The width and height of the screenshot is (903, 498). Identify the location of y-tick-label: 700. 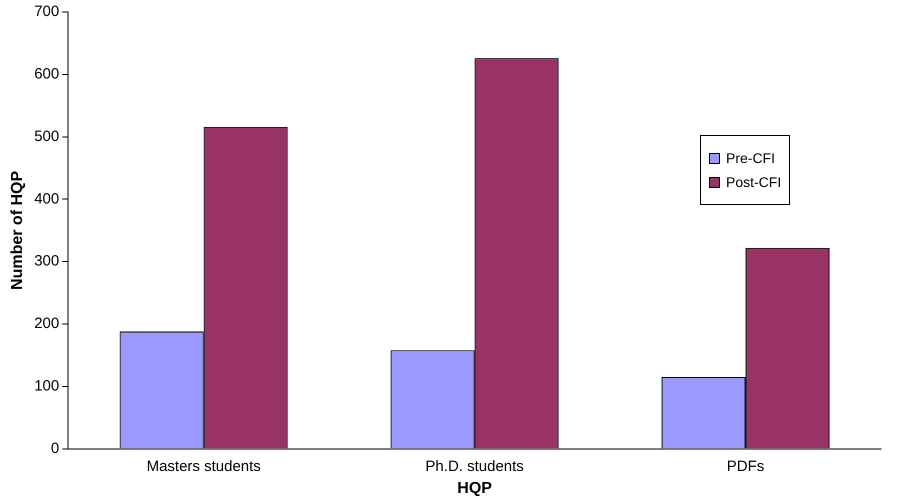
(47, 11).